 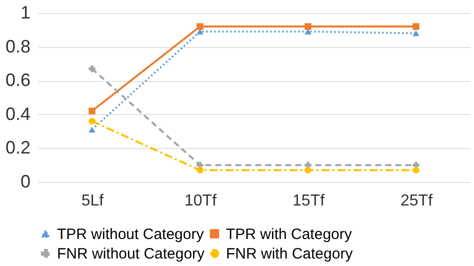 What do you see at coordinates (17, 80) in the screenshot?
I see `y-tick-label: 0.6` at bounding box center [17, 80].